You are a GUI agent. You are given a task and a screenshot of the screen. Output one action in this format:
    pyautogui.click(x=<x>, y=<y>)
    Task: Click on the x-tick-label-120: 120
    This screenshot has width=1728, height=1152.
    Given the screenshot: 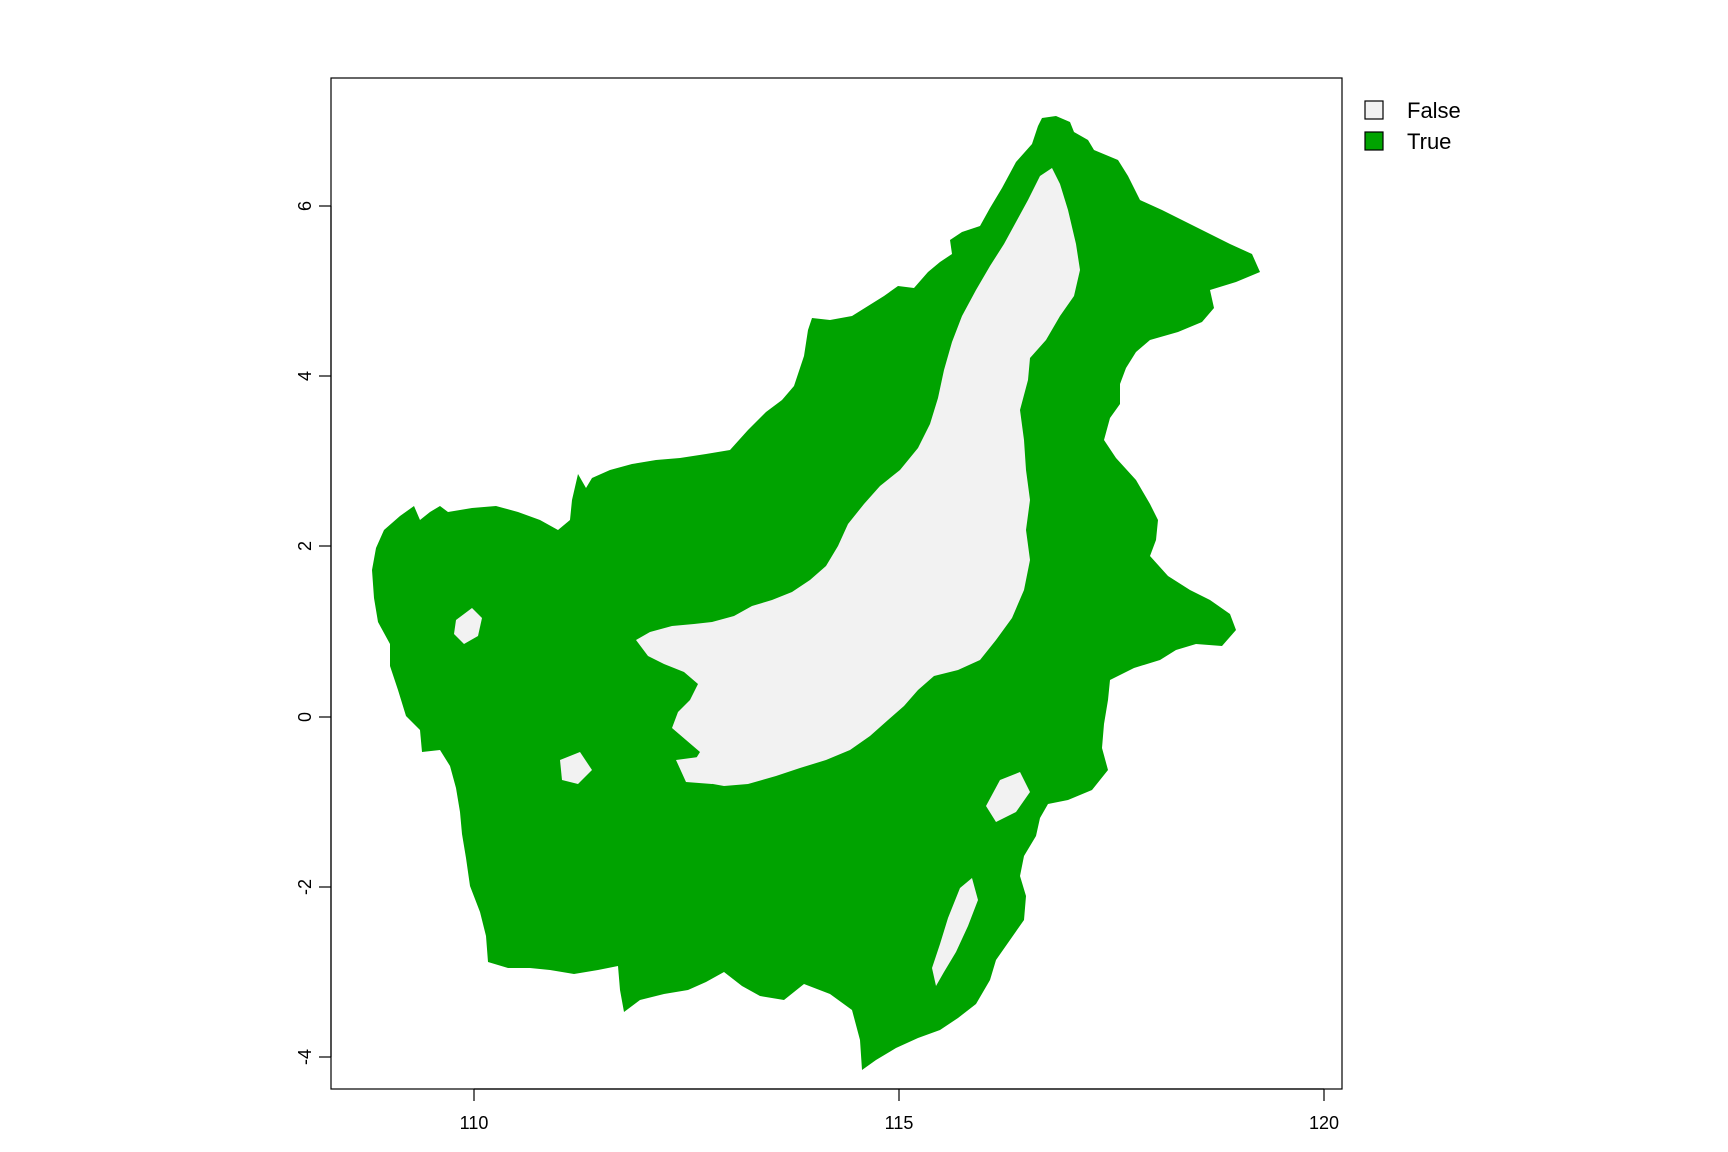 What is the action you would take?
    pyautogui.click(x=1324, y=1123)
    